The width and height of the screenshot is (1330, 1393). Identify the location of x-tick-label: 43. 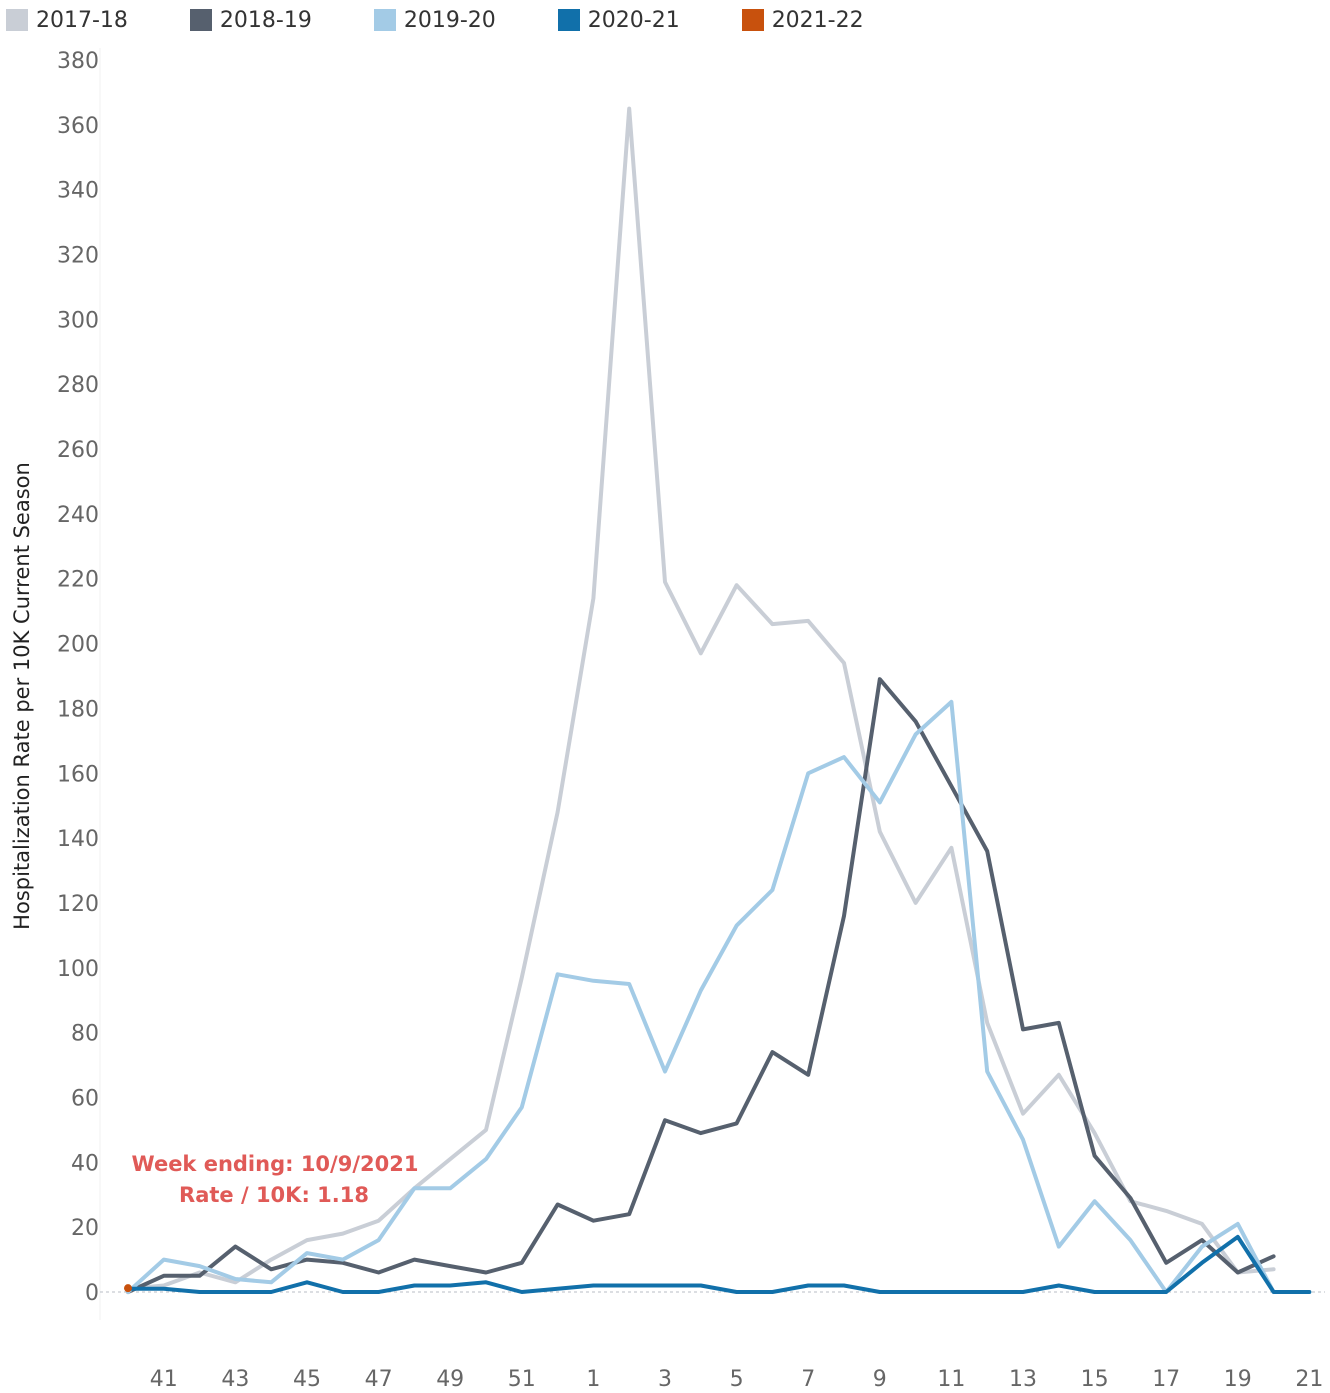
(235, 1379).